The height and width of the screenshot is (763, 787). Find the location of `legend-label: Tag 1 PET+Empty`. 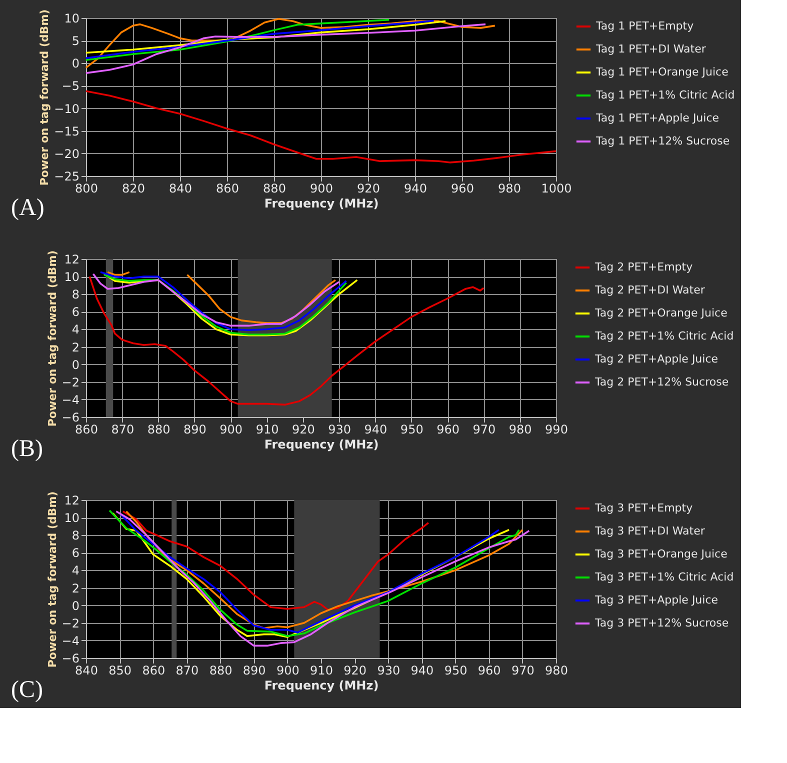

legend-label: Tag 1 PET+Empty is located at coordinates (644, 26).